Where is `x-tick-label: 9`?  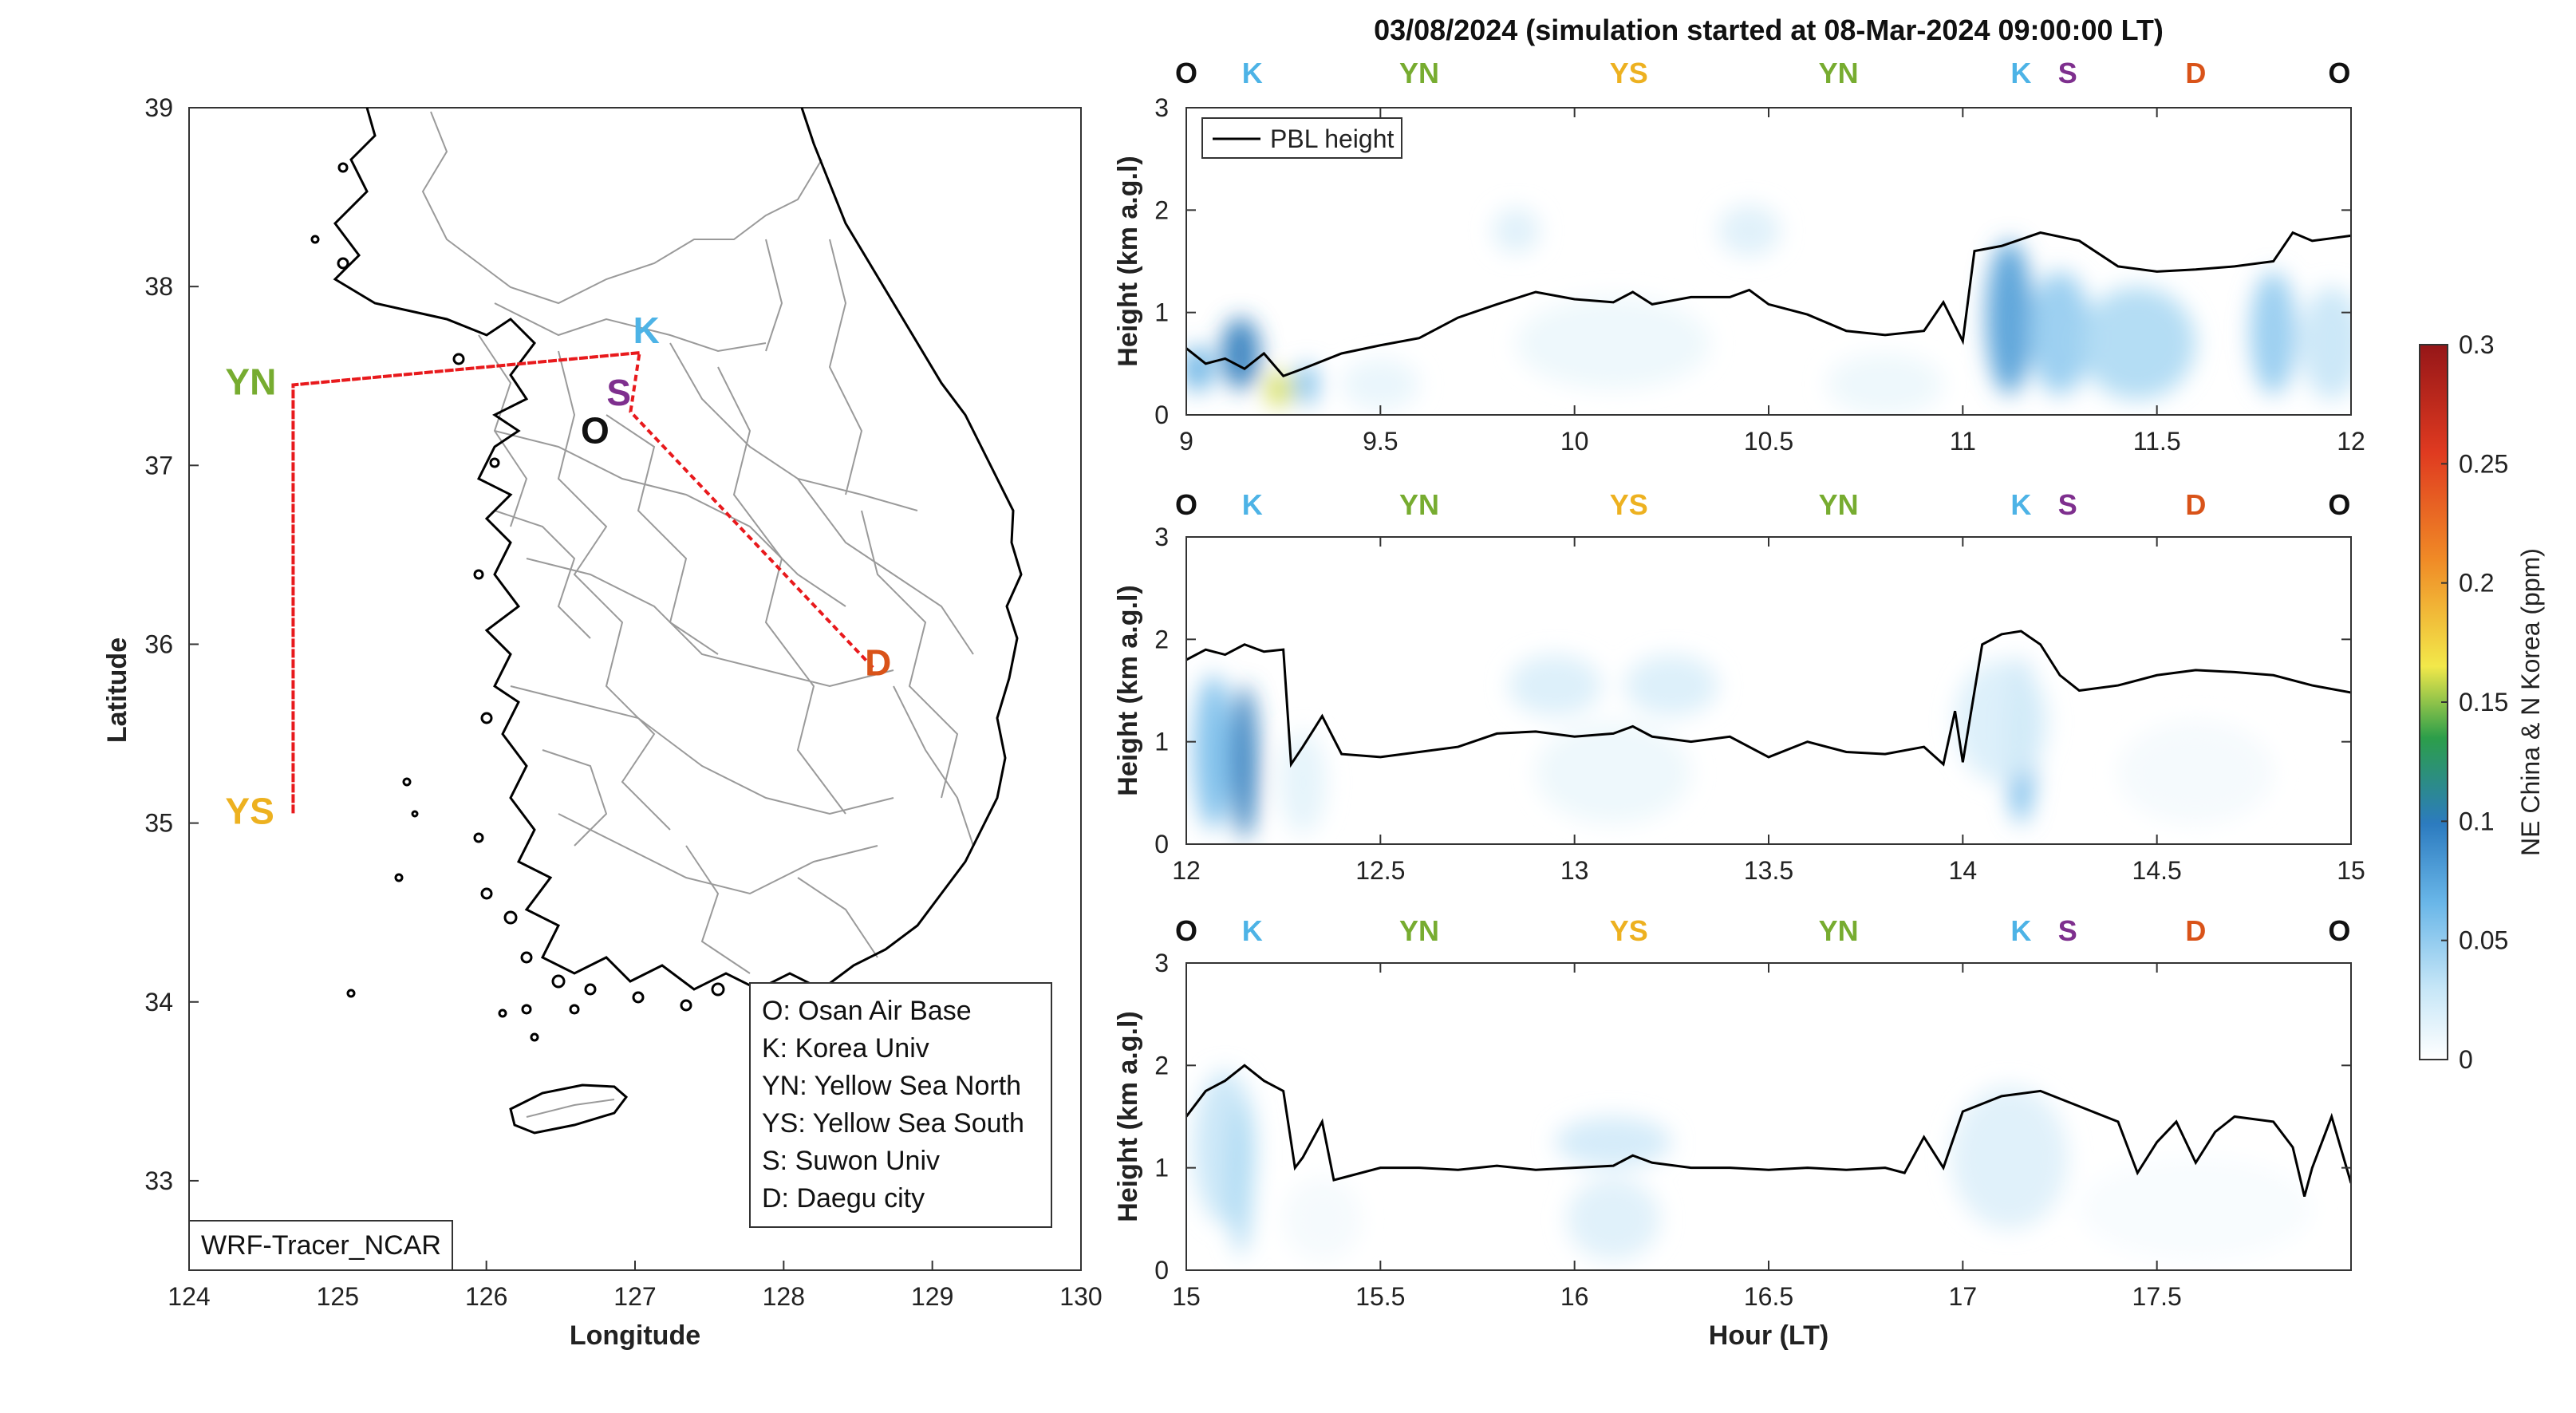 x-tick-label: 9 is located at coordinates (1186, 441).